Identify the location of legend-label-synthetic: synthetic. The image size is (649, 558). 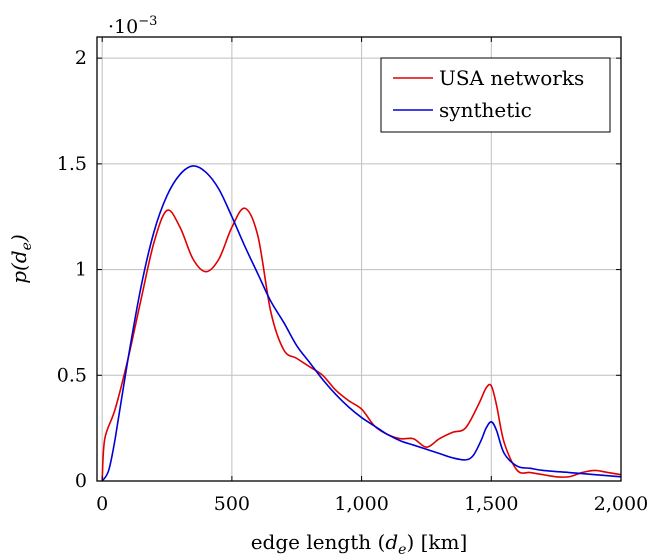
(485, 110).